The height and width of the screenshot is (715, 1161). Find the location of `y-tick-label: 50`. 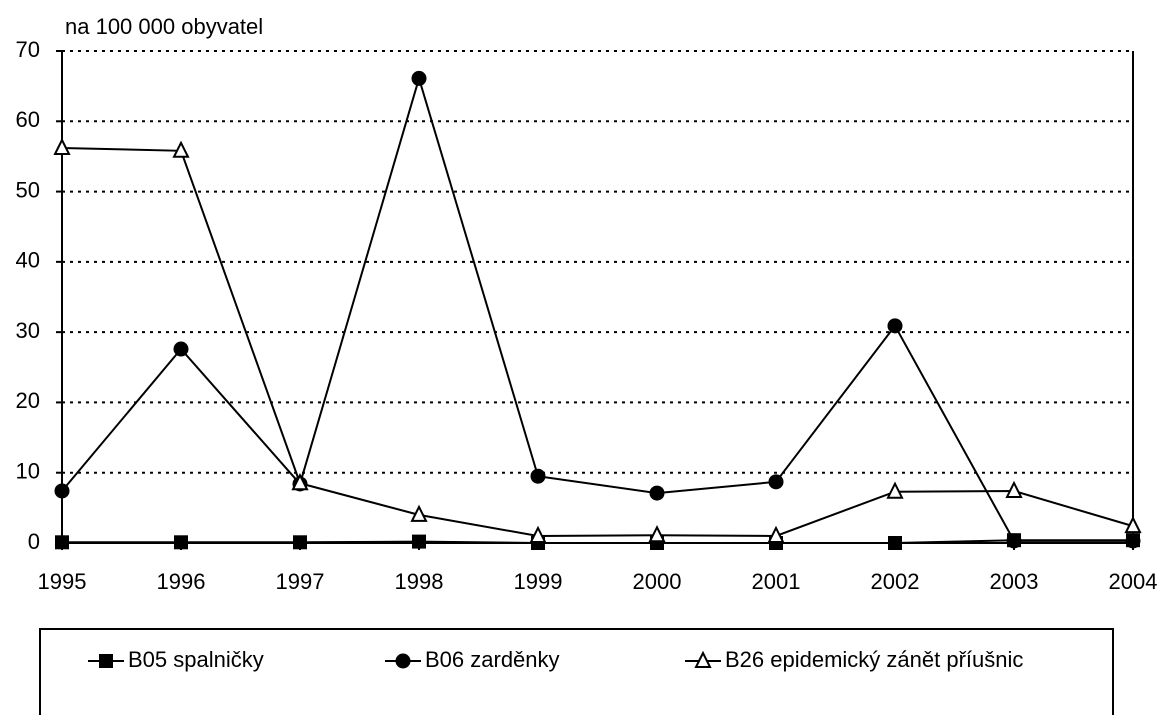

y-tick-label: 50 is located at coordinates (28, 189).